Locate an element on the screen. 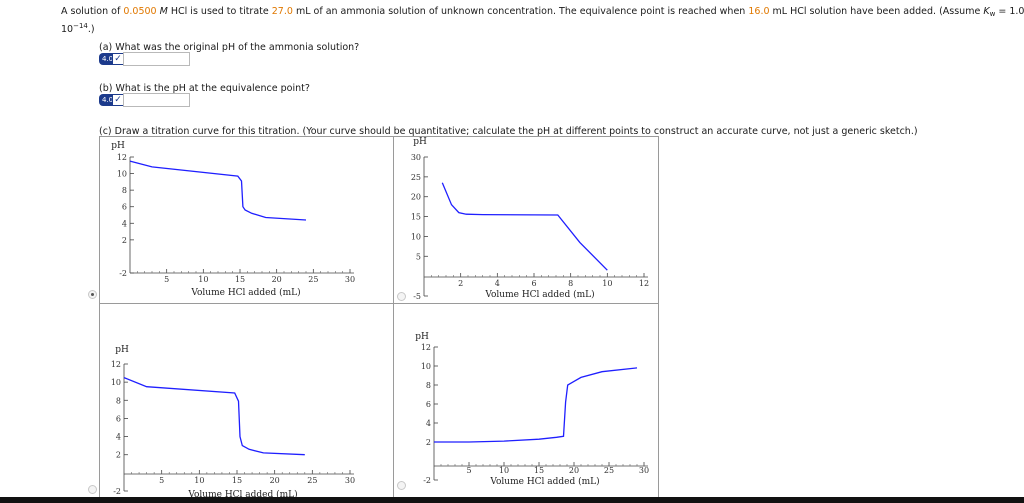 This screenshot has width=1024, height=503. chart-option-2-radio is located at coordinates (401, 296).